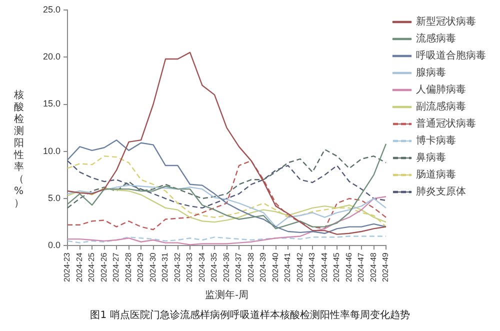  What do you see at coordinates (165, 267) in the screenshot?
I see `x-tick-label: 2024-31` at bounding box center [165, 267].